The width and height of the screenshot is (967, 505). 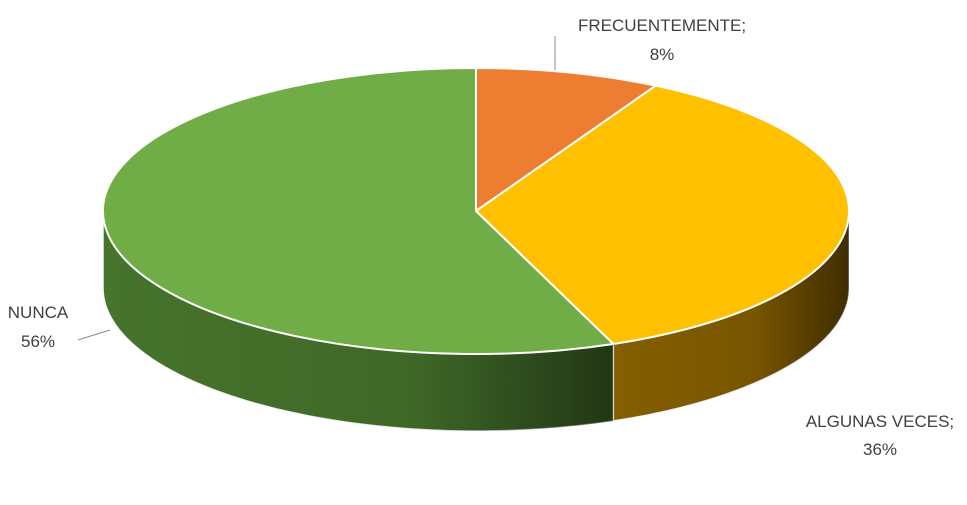 I want to click on data-label-value-nunca: 56%, so click(x=38, y=341).